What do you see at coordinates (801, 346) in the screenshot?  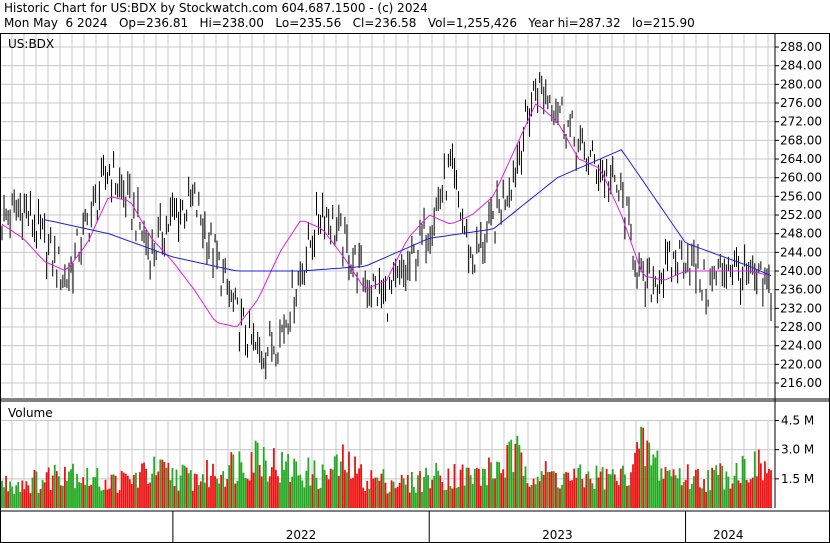 I see `y-tick-label: 224.00` at bounding box center [801, 346].